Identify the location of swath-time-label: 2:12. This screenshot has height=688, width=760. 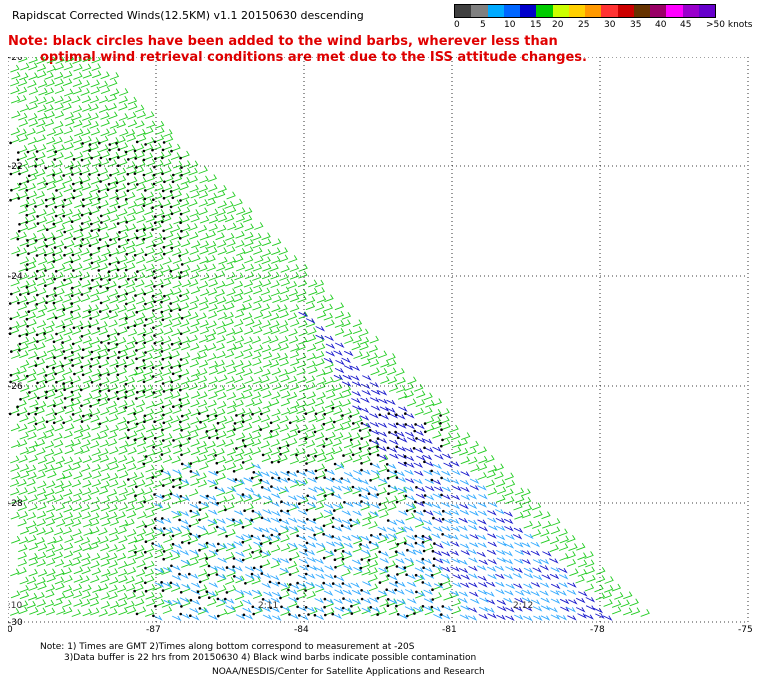
(523, 606).